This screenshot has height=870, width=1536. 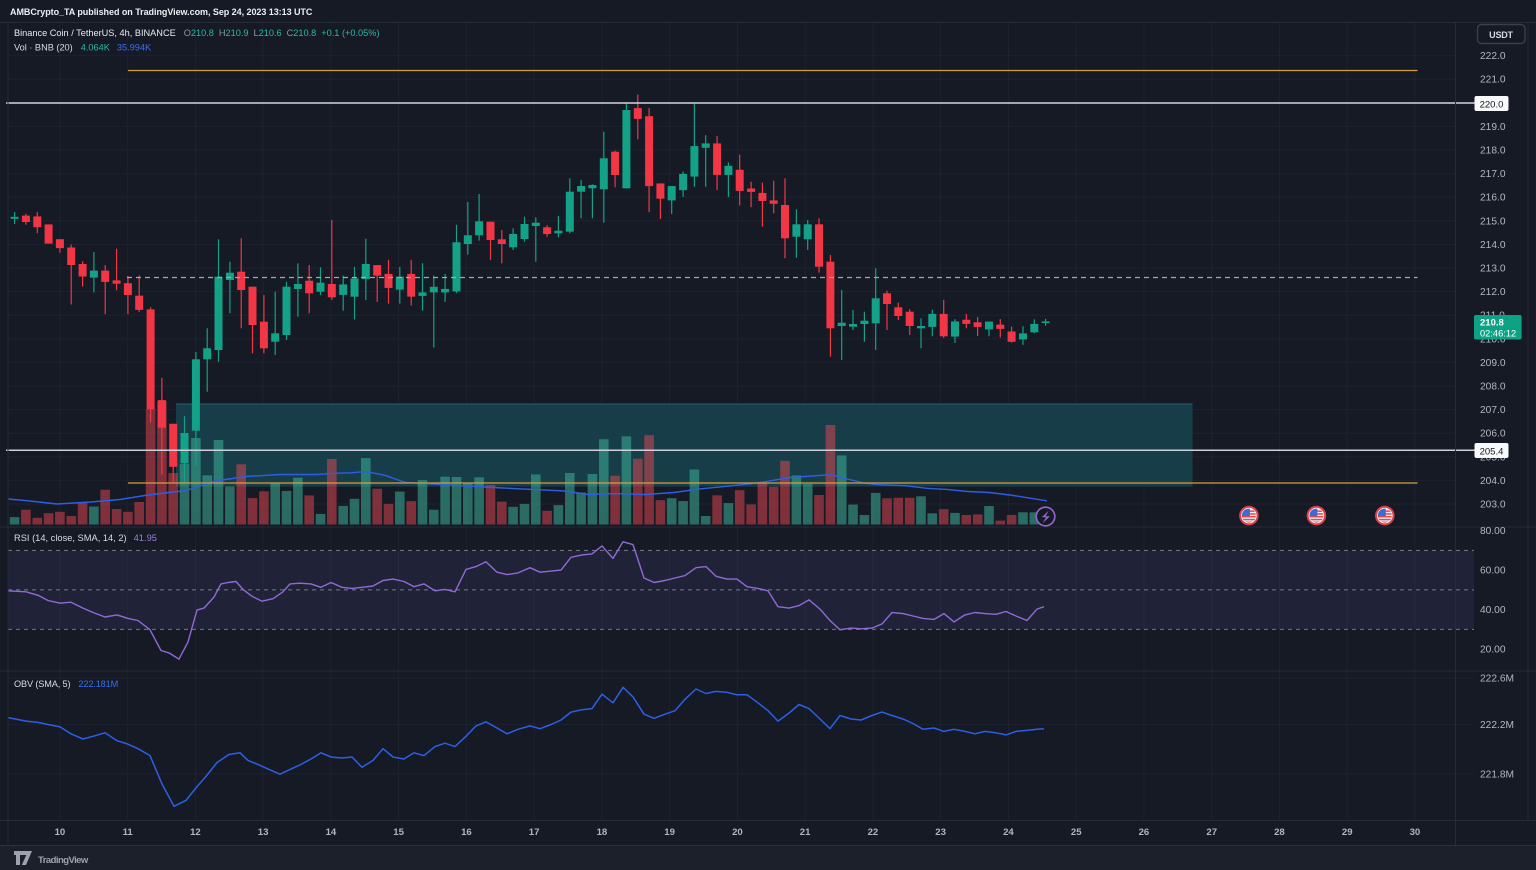 What do you see at coordinates (1492, 105) in the screenshot?
I see `svg-text: 220.0` at bounding box center [1492, 105].